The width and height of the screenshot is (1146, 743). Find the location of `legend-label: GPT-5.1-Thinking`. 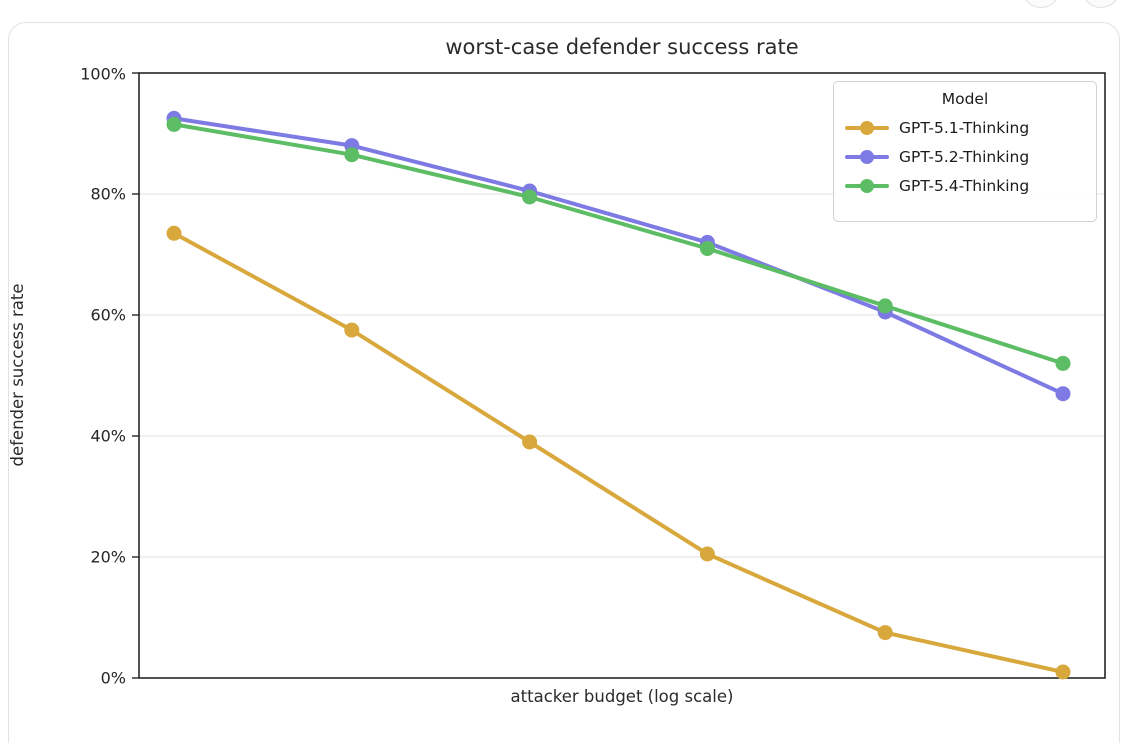

legend-label: GPT-5.1-Thinking is located at coordinates (964, 127).